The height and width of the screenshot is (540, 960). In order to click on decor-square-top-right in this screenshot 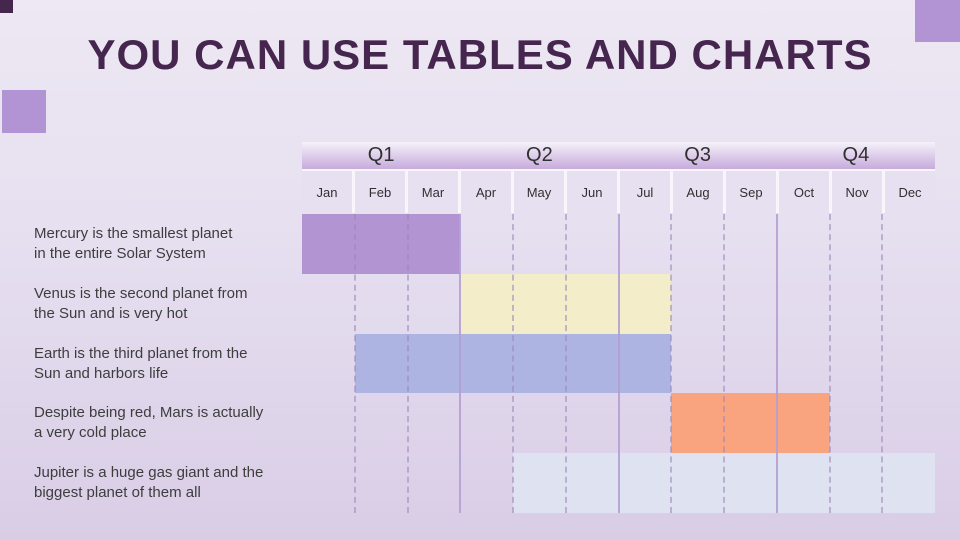, I will do `click(937, 21)`.